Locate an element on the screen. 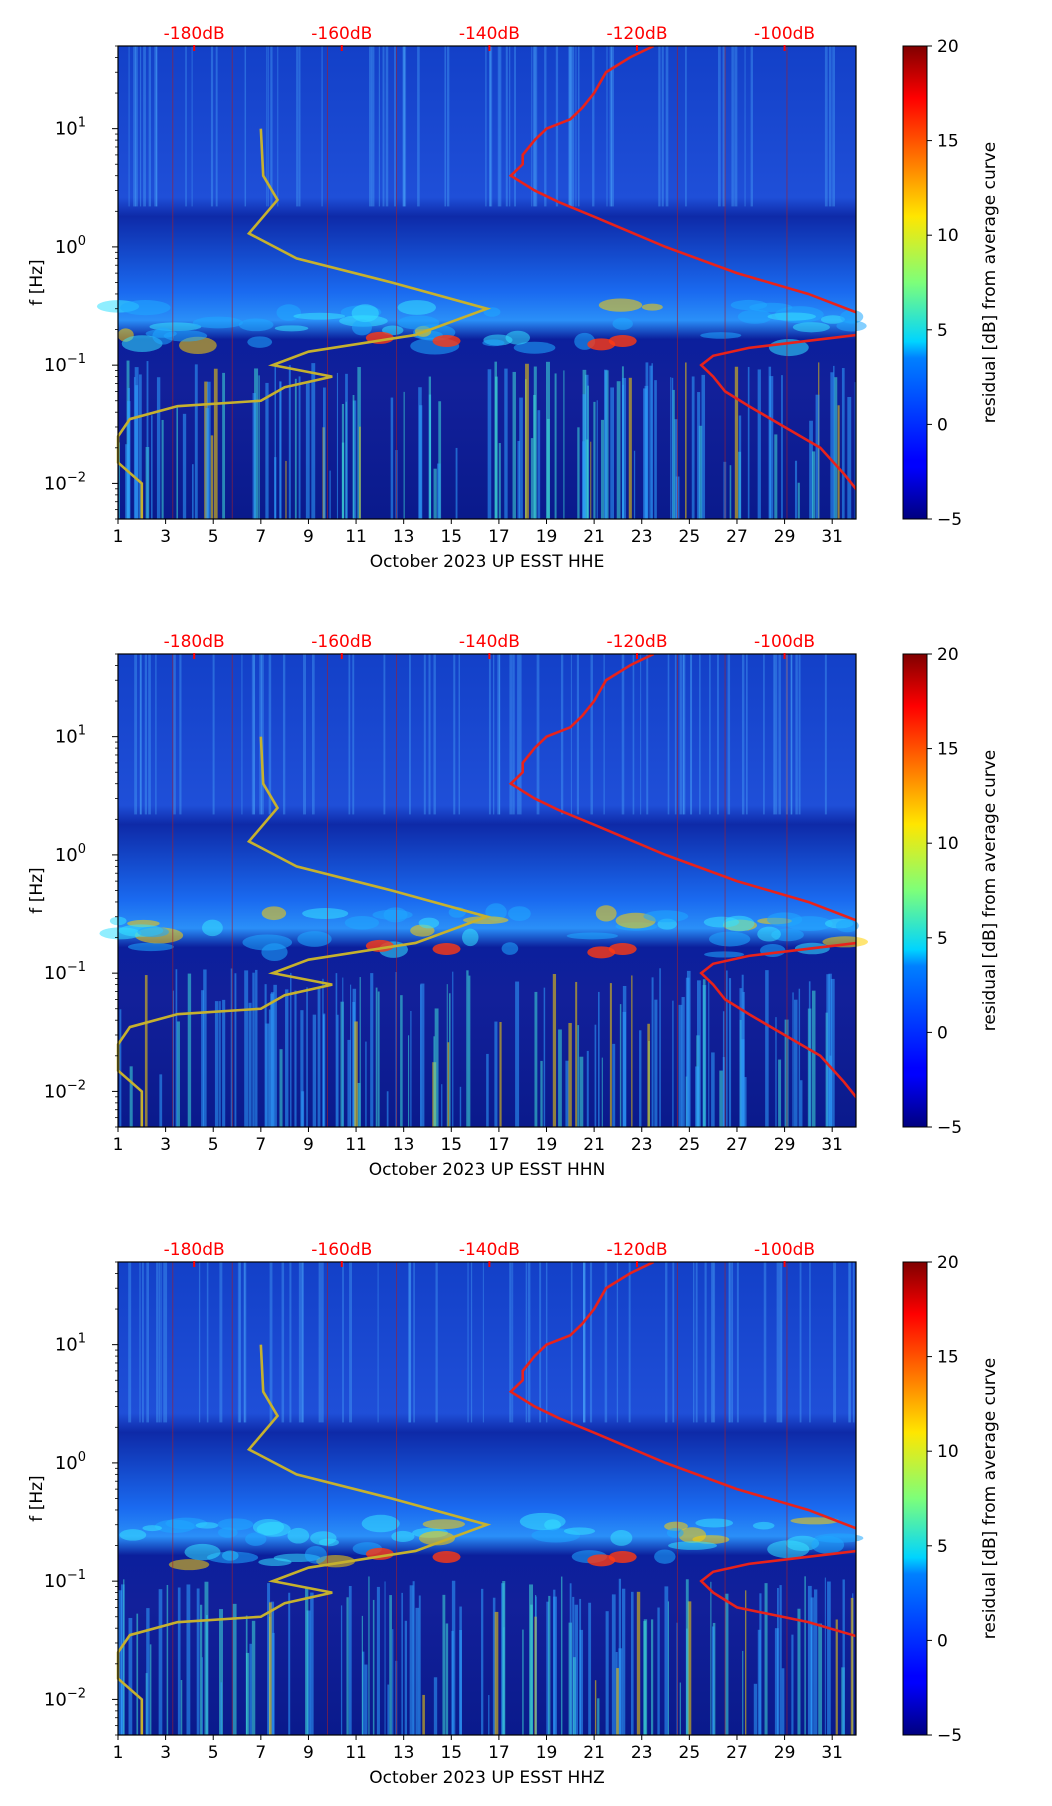 The height and width of the screenshot is (1806, 1052). top-axis-label: -120dB is located at coordinates (636, 1250).